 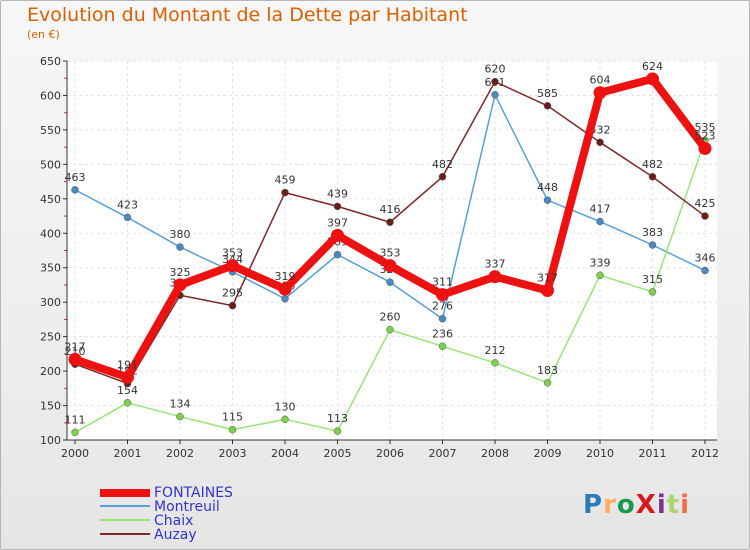 What do you see at coordinates (337, 222) in the screenshot?
I see `data-label-fontaines: 397` at bounding box center [337, 222].